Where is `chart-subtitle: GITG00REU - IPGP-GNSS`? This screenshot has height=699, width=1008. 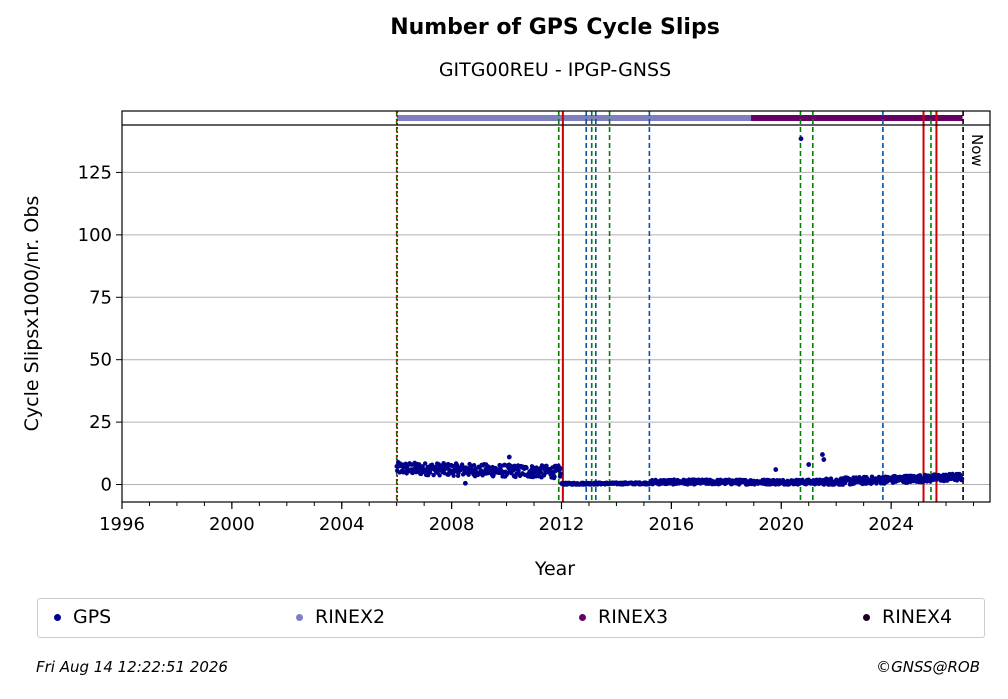 chart-subtitle: GITG00REU - IPGP-GNSS is located at coordinates (555, 70).